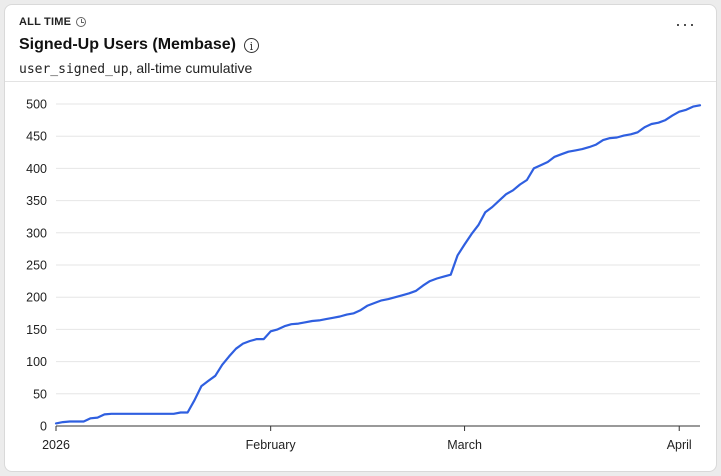 The width and height of the screenshot is (721, 476). I want to click on x-axis-ticks: 2026 February March April, so click(367, 439).